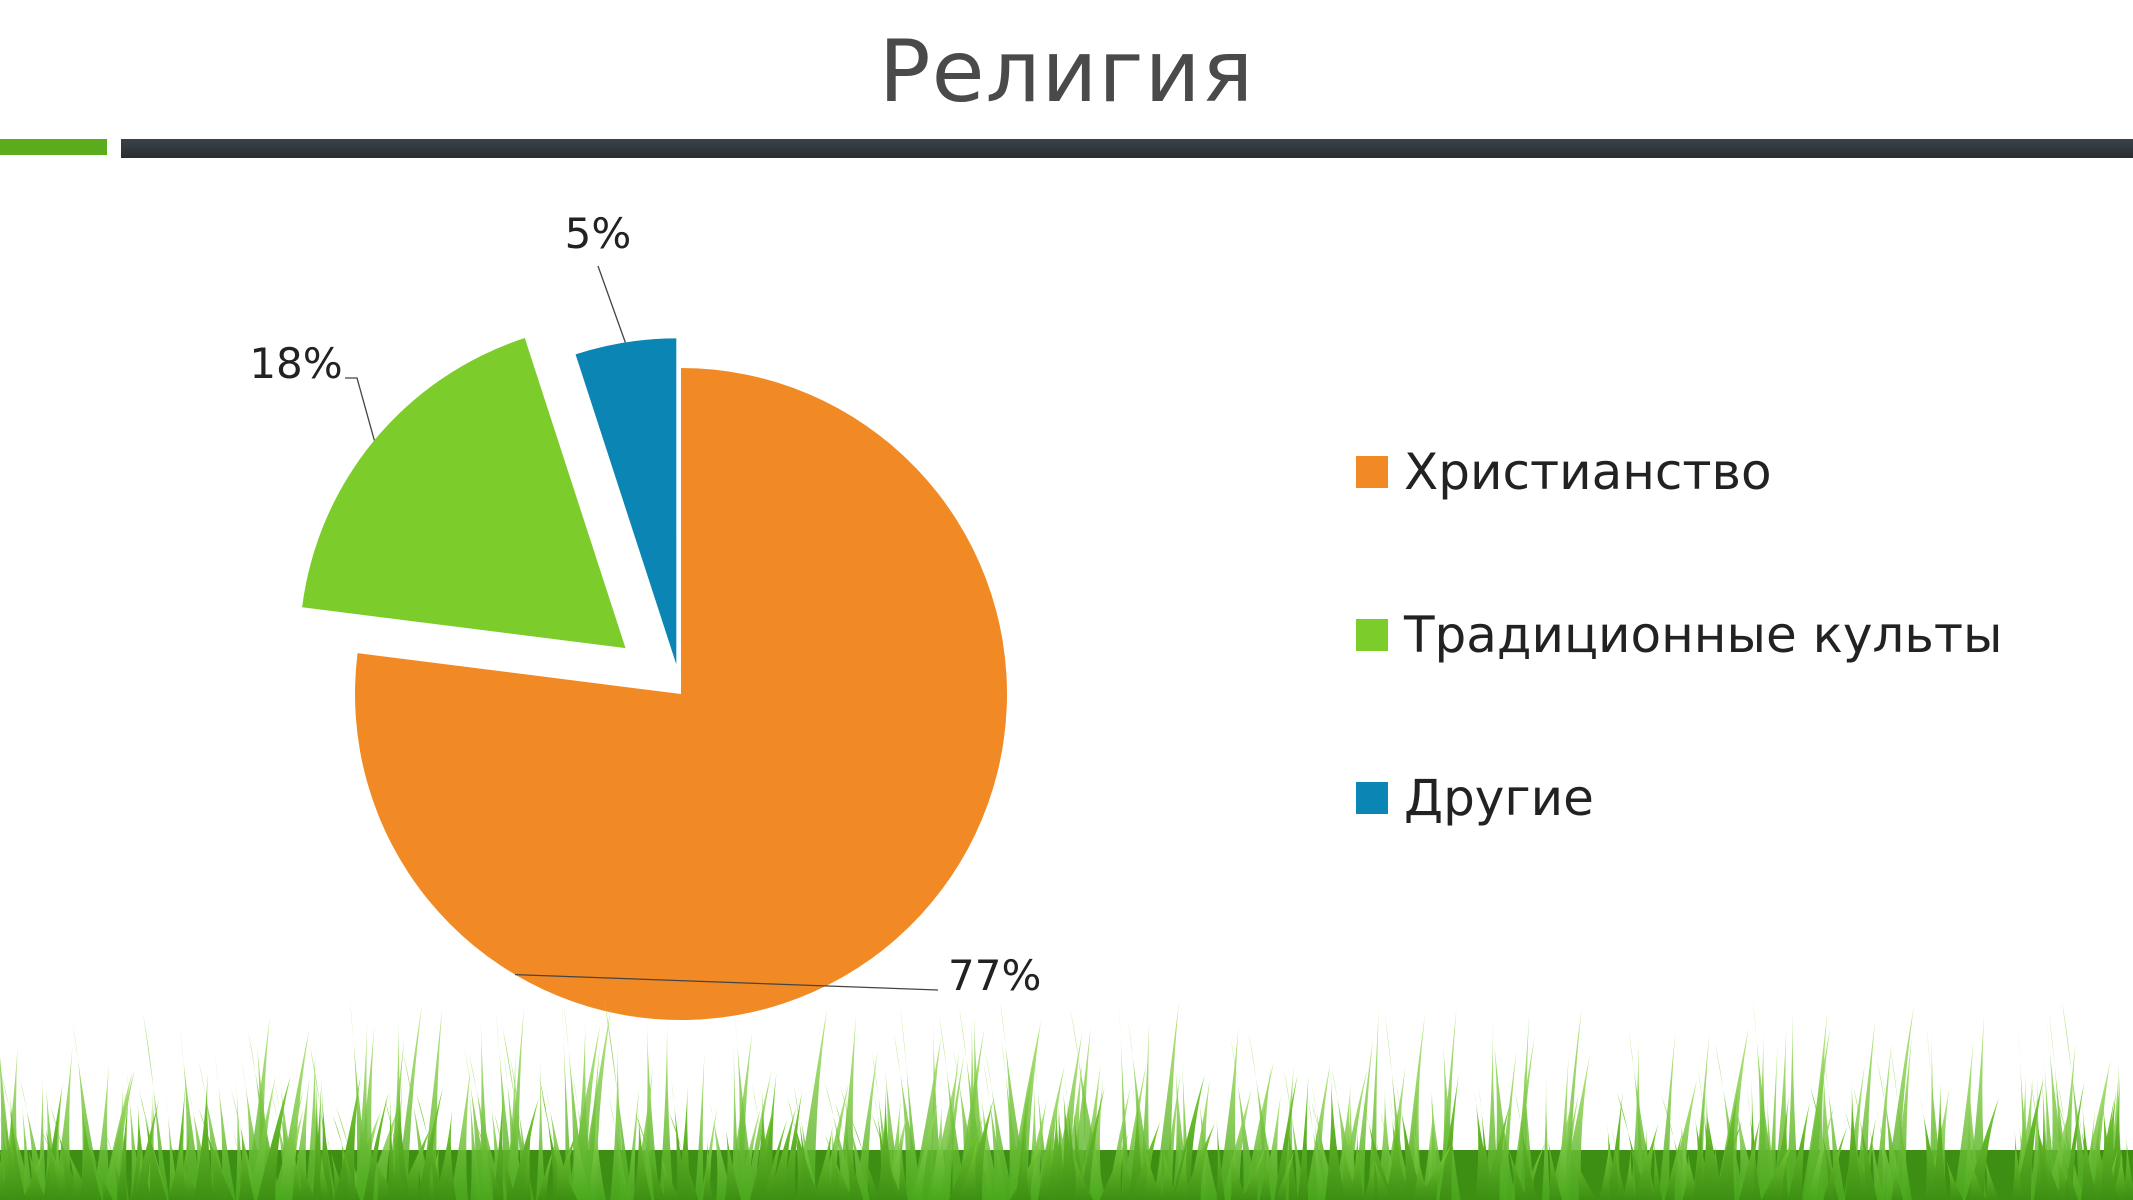  I want to click on legend-item: Традиционные культы, so click(1679, 635).